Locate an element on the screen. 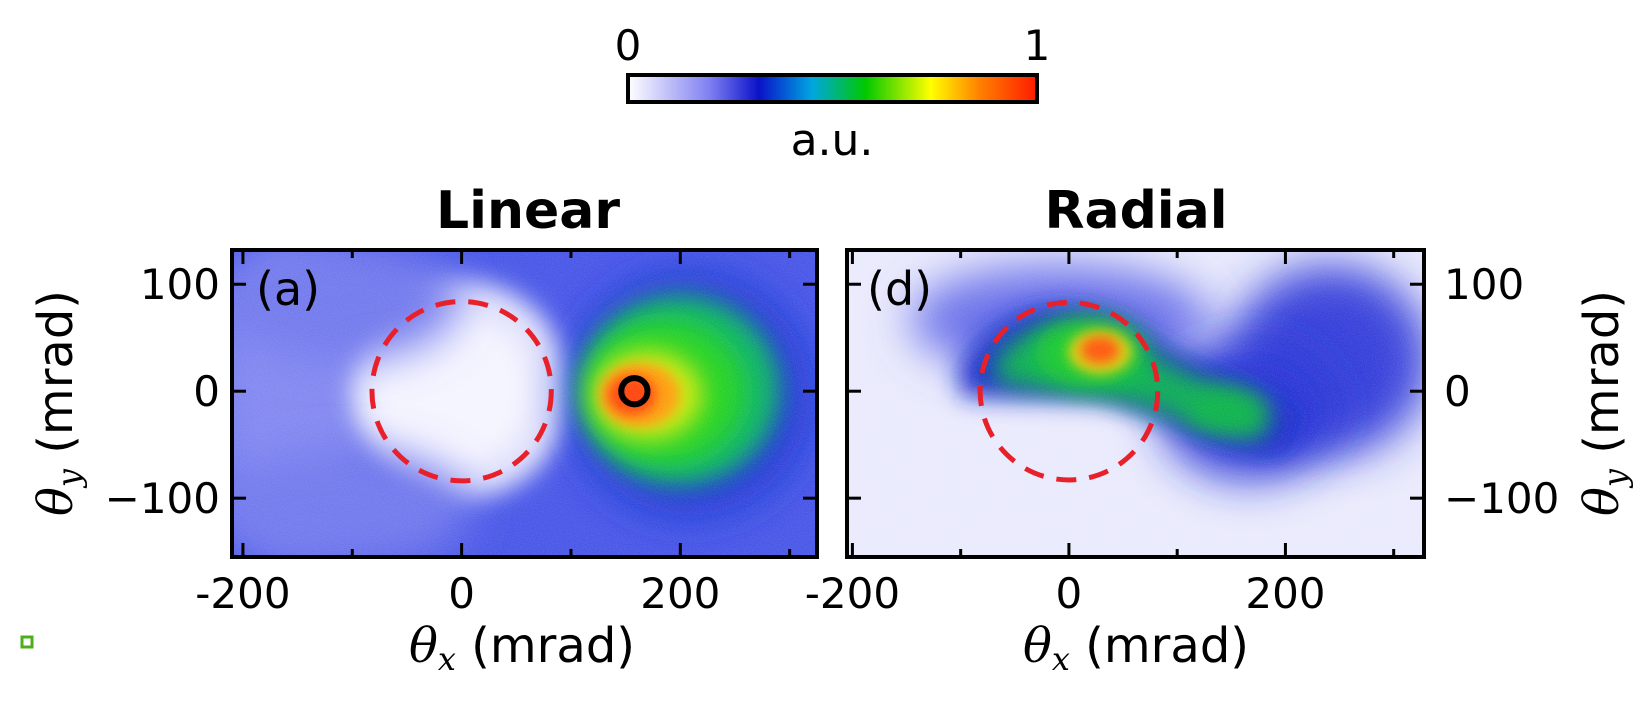 The image size is (1641, 702). panel-a-xtick-label: 200 is located at coordinates (680, 593).